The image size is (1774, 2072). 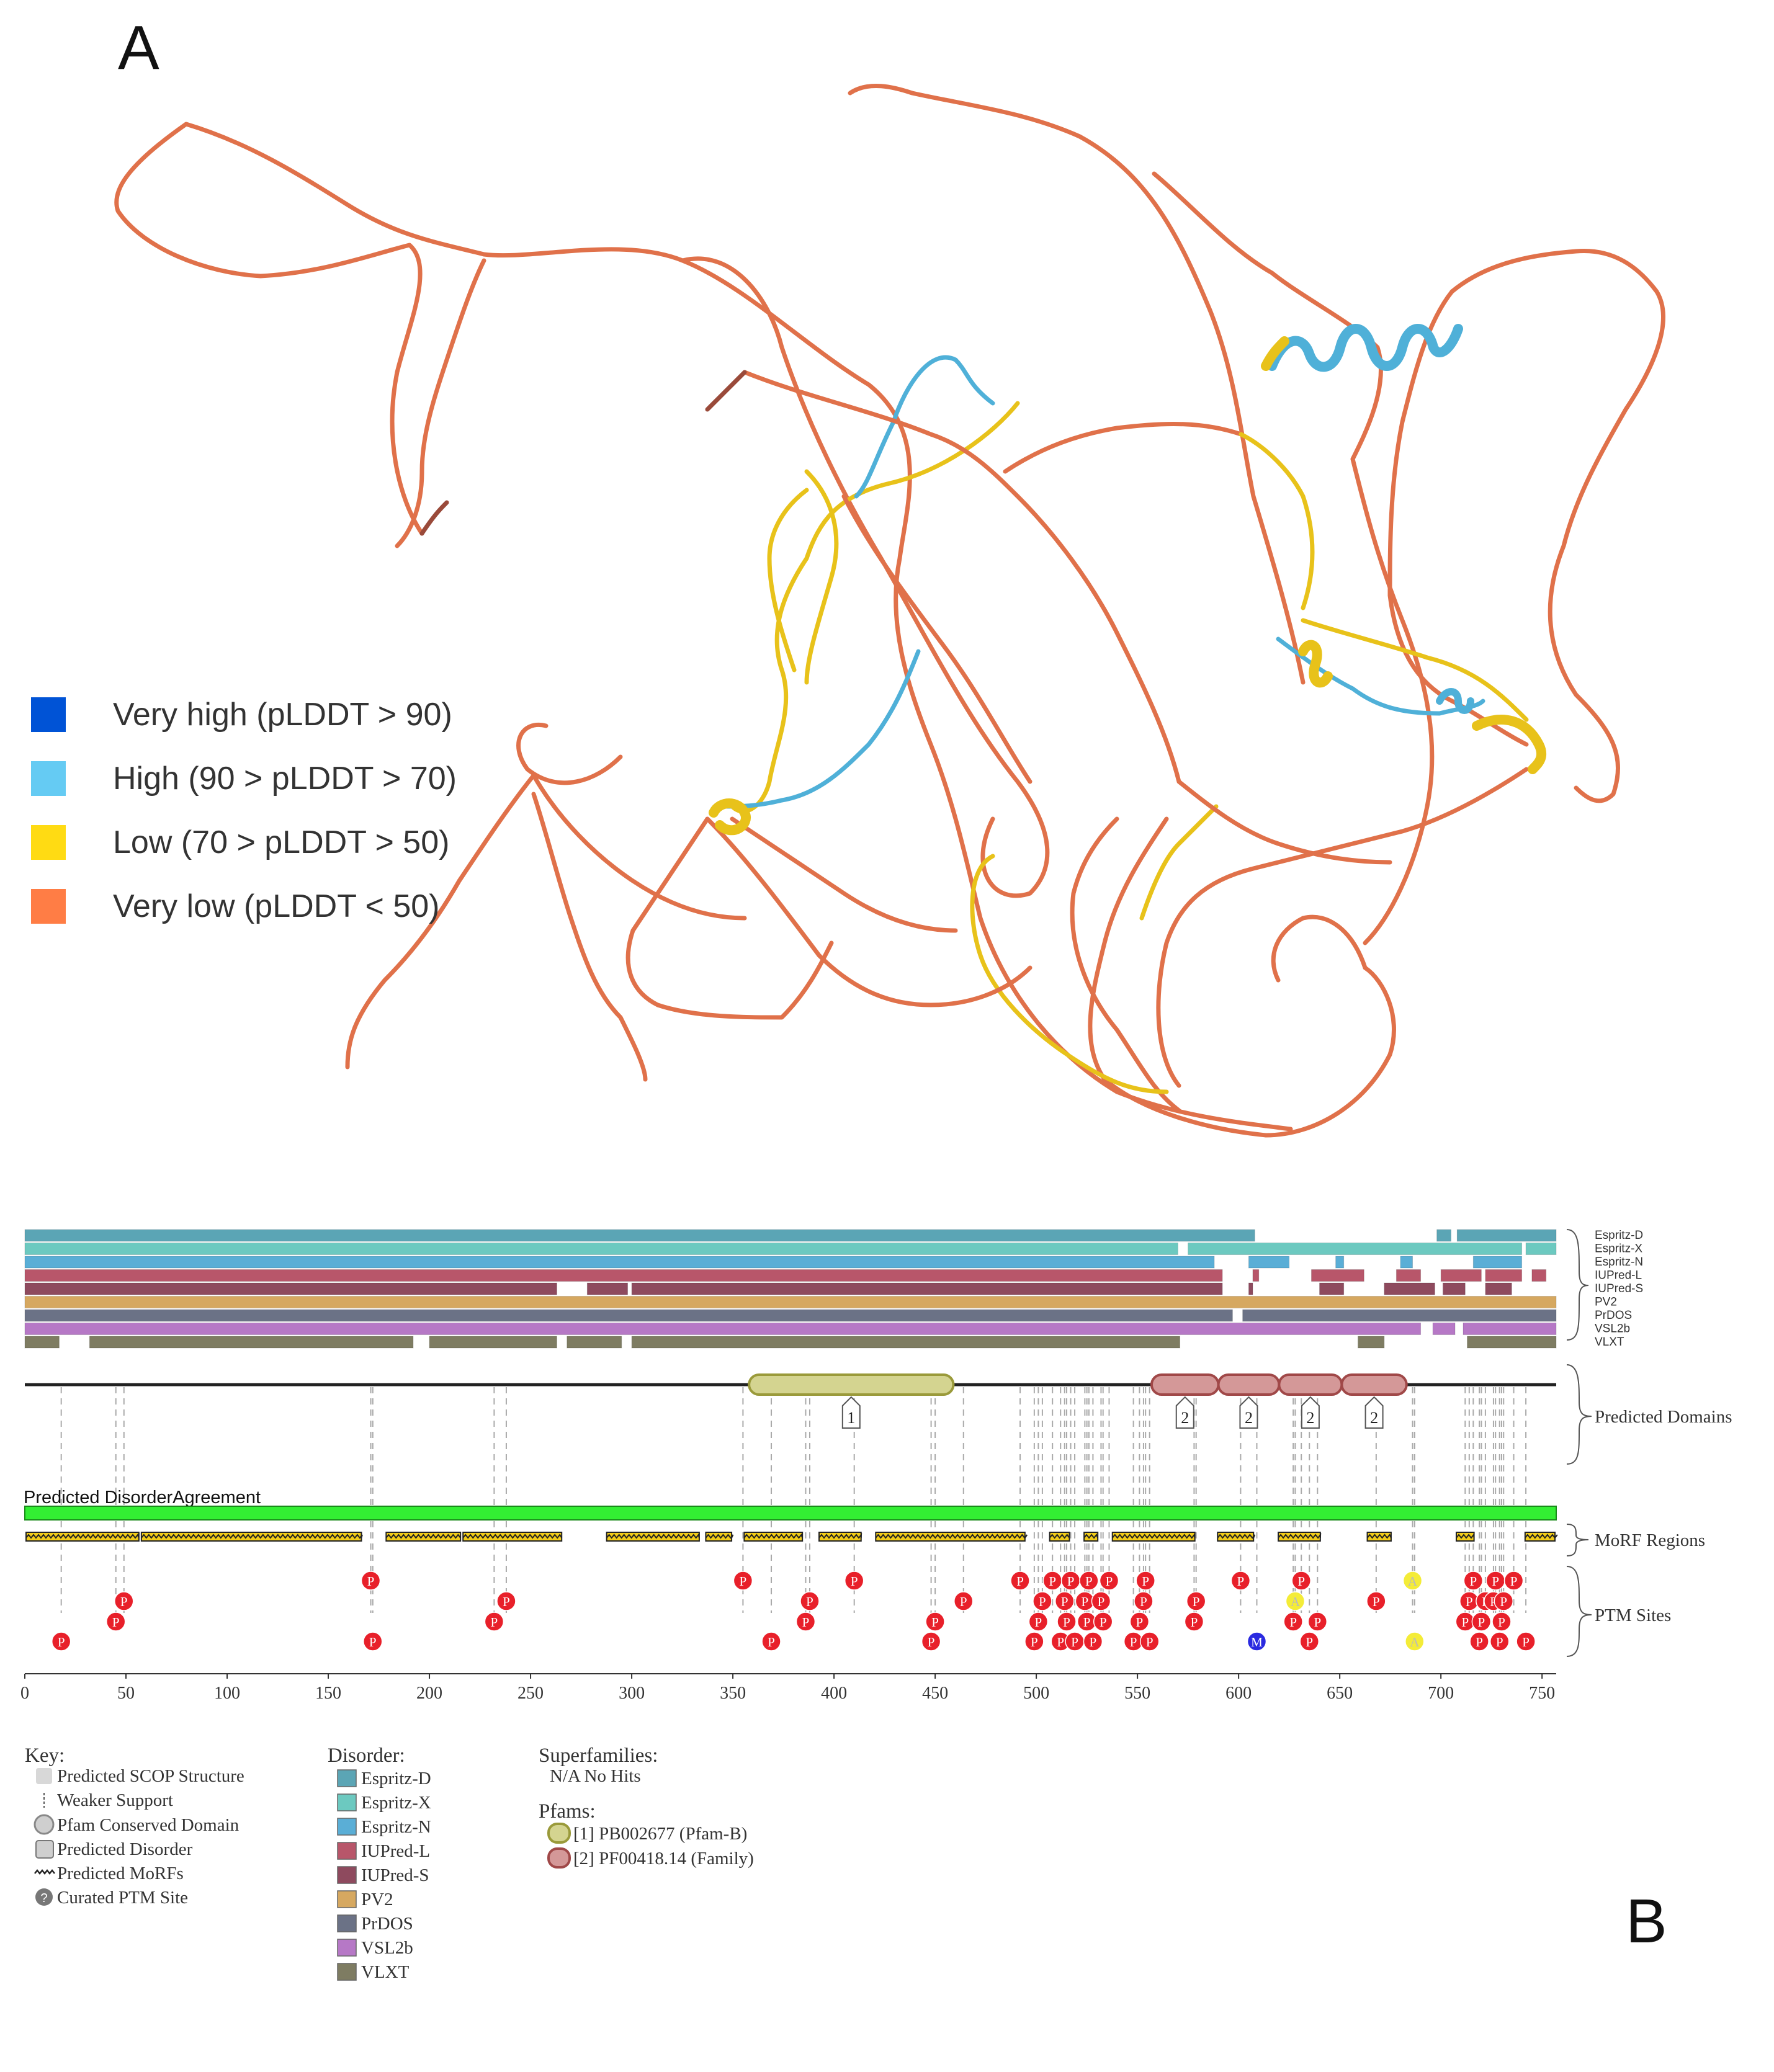 I want to click on x-tick-label: 0, so click(x=24, y=1693).